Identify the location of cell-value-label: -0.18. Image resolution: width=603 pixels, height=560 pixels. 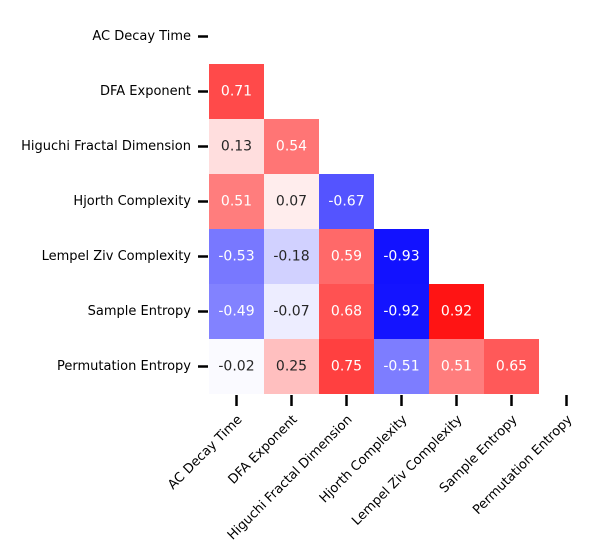
(291, 257).